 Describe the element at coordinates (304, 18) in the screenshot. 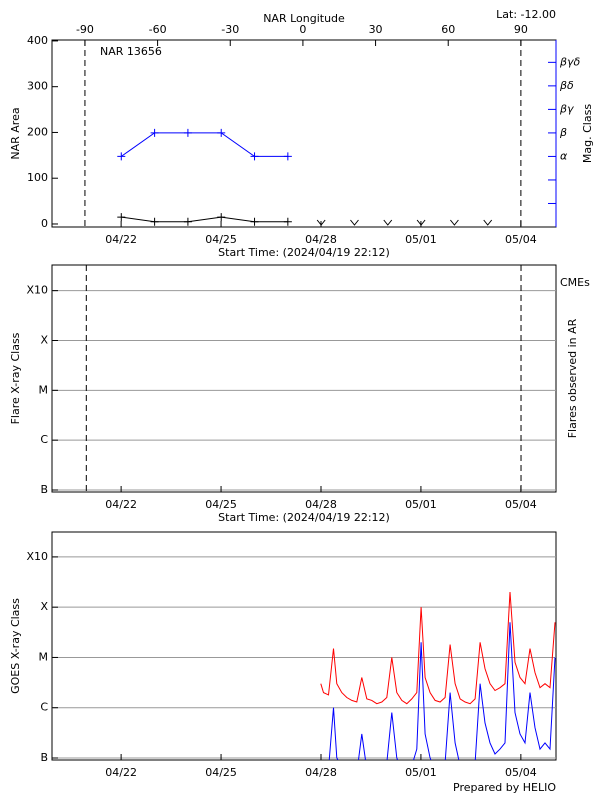

I see `x2-axis-title: NAR Longitude` at that location.